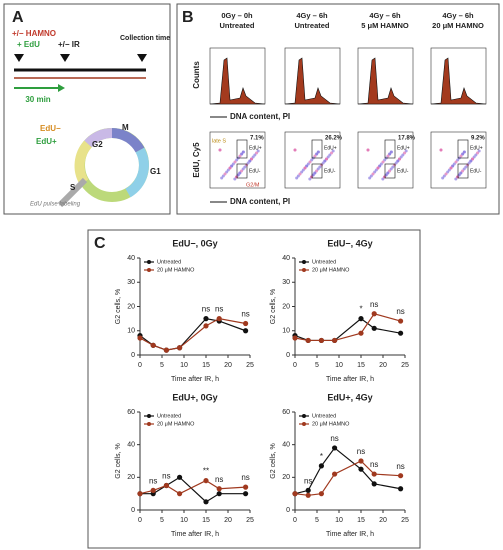  I want to click on pulse-label: 30 min, so click(37, 99).